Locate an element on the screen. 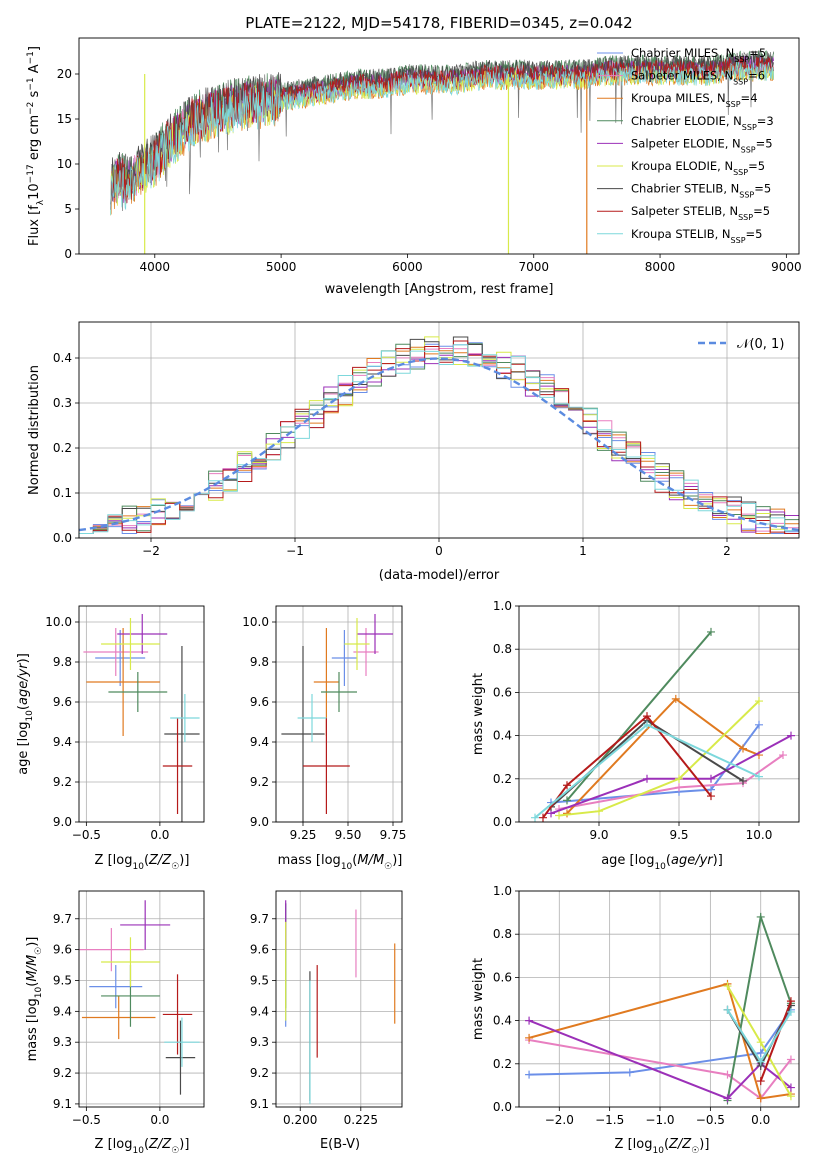 Image resolution: width=819 pixels, height=1170 pixels. x-tick-label: 8000 is located at coordinates (660, 267).